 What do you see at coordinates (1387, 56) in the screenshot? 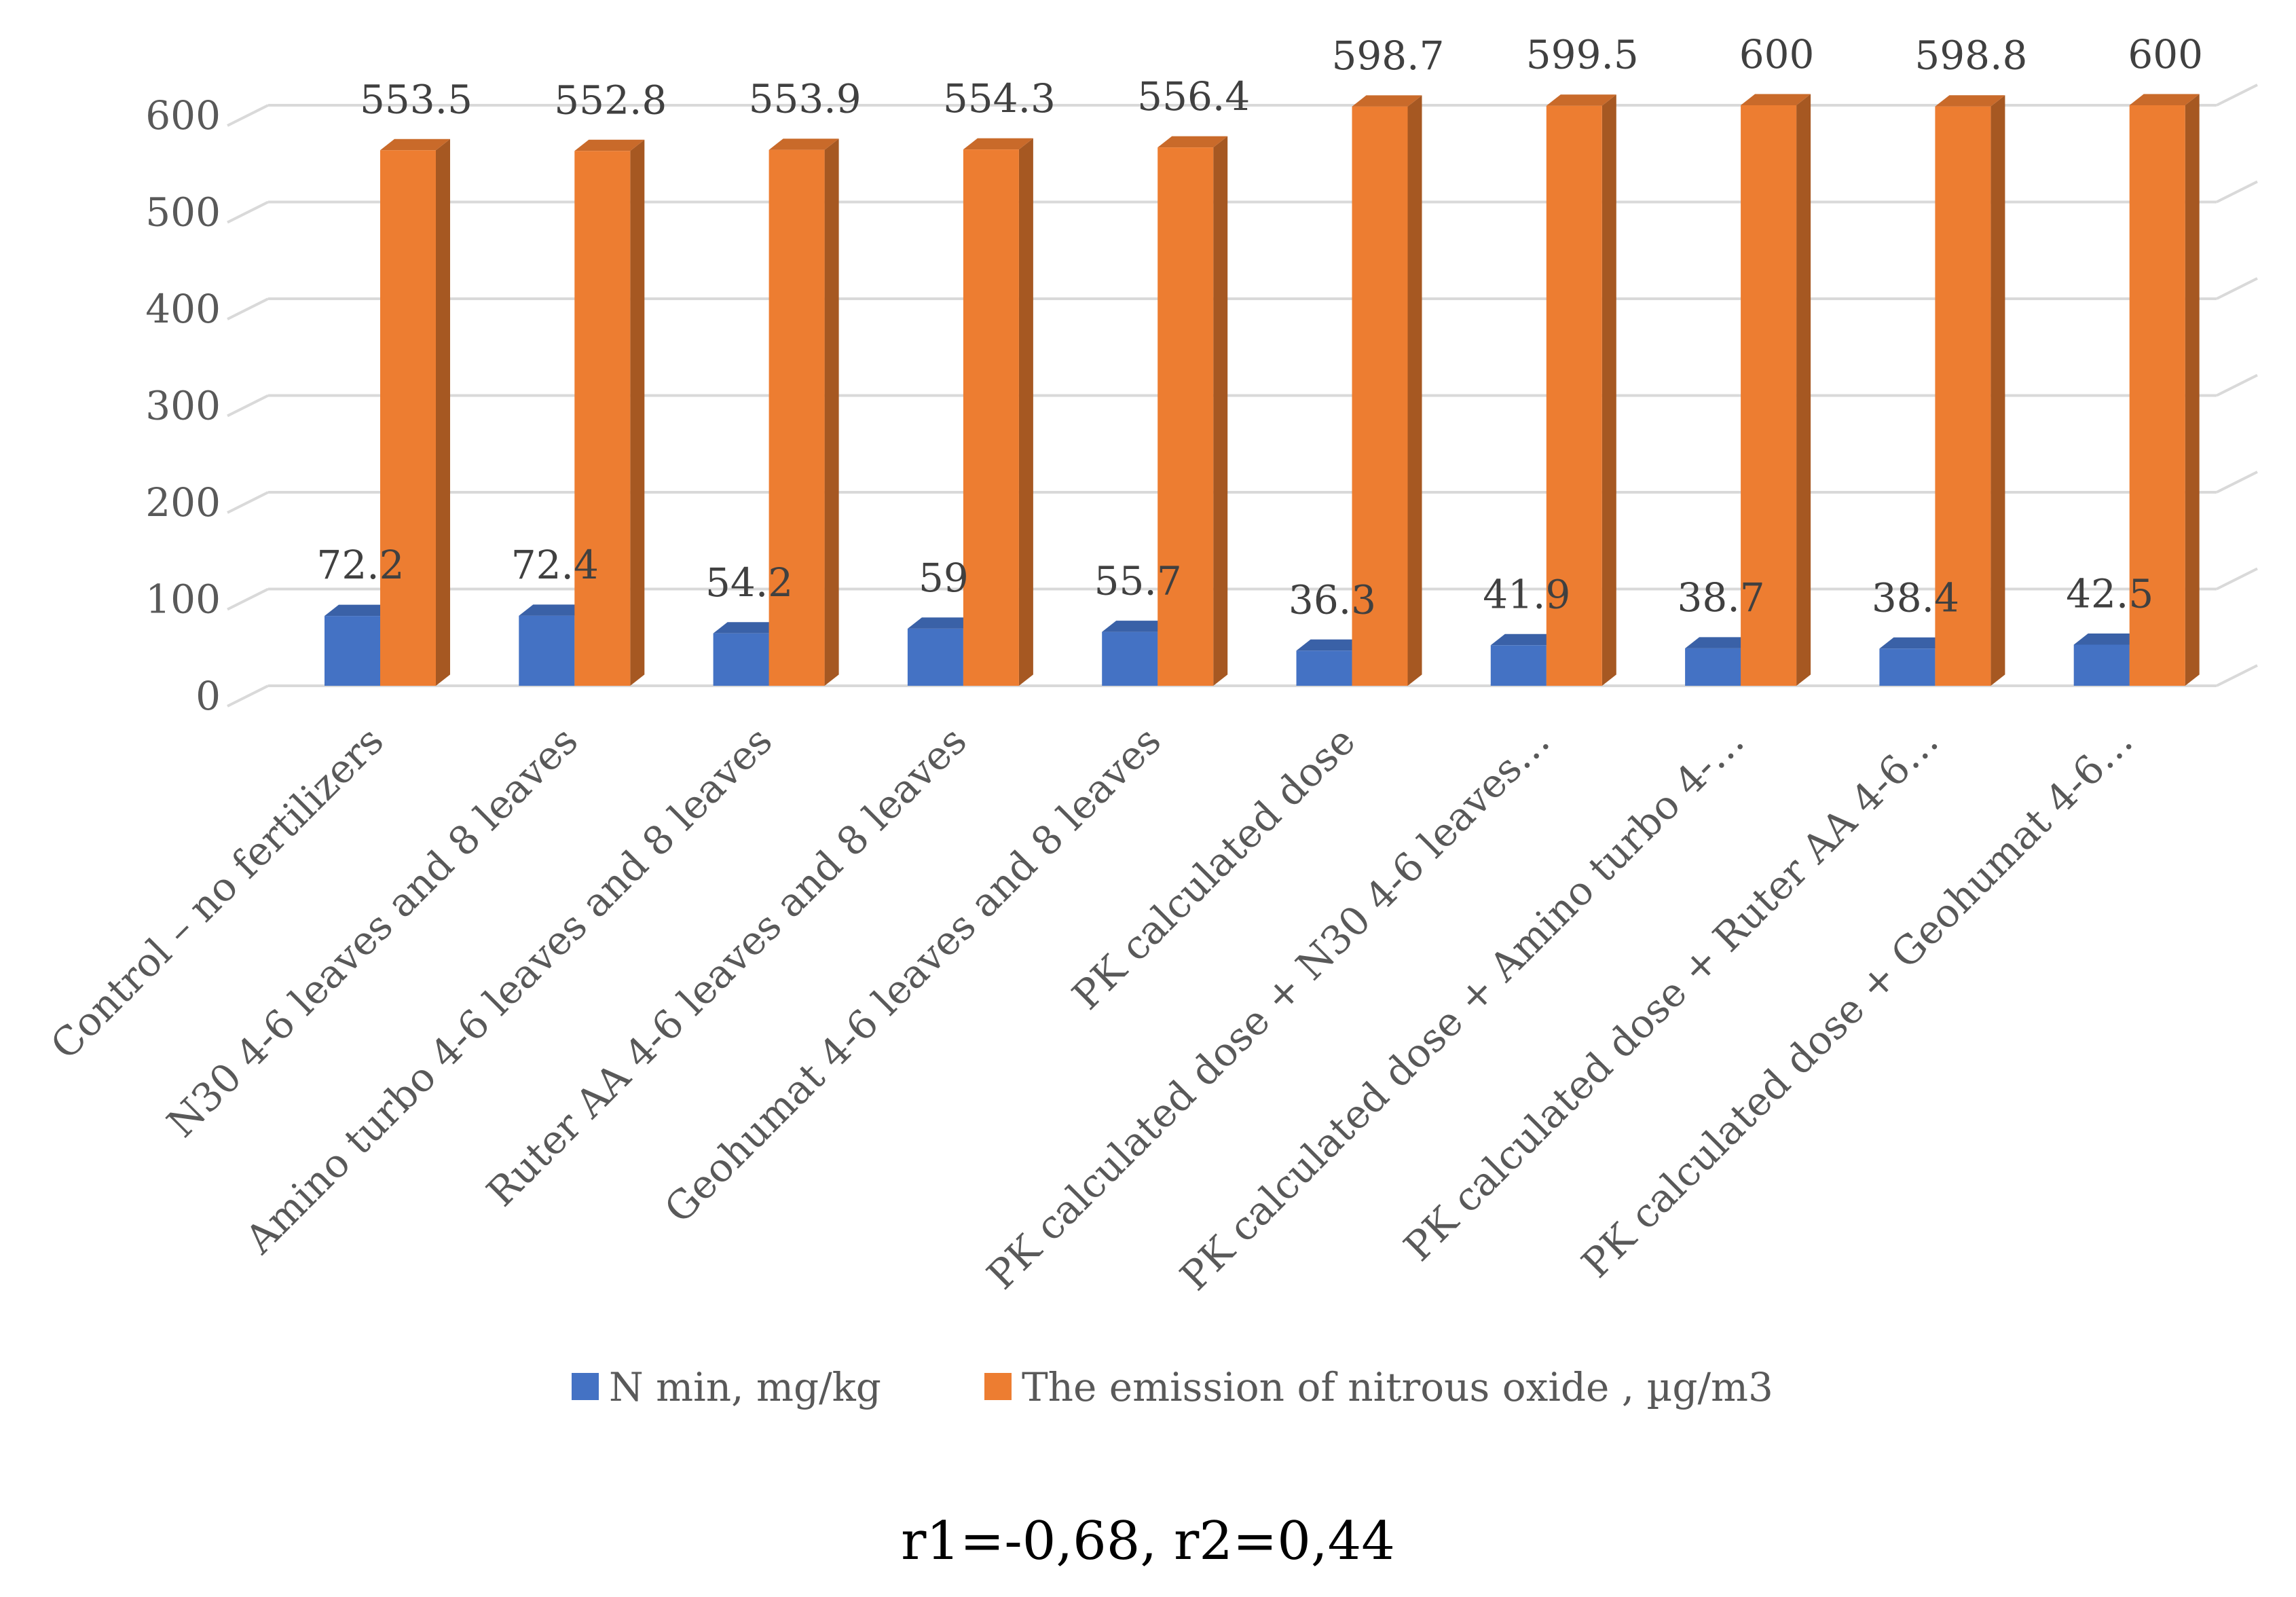
I see `data-label: 598.7` at bounding box center [1387, 56].